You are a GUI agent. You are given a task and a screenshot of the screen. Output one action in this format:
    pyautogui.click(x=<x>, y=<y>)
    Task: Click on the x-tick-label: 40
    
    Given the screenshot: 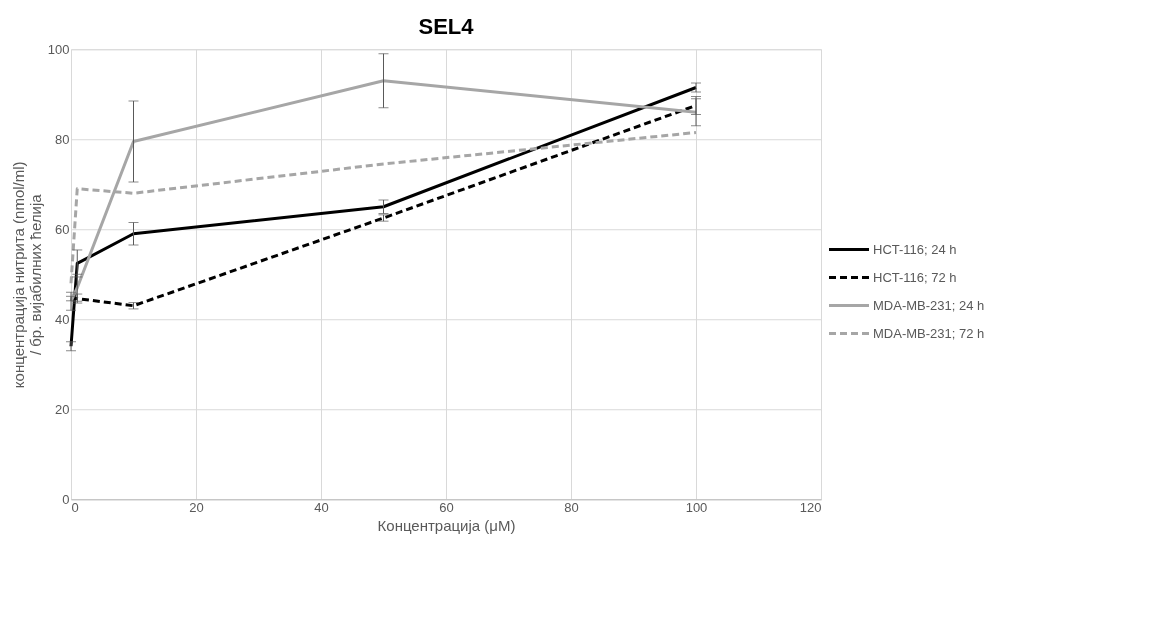 What is the action you would take?
    pyautogui.click(x=321, y=507)
    